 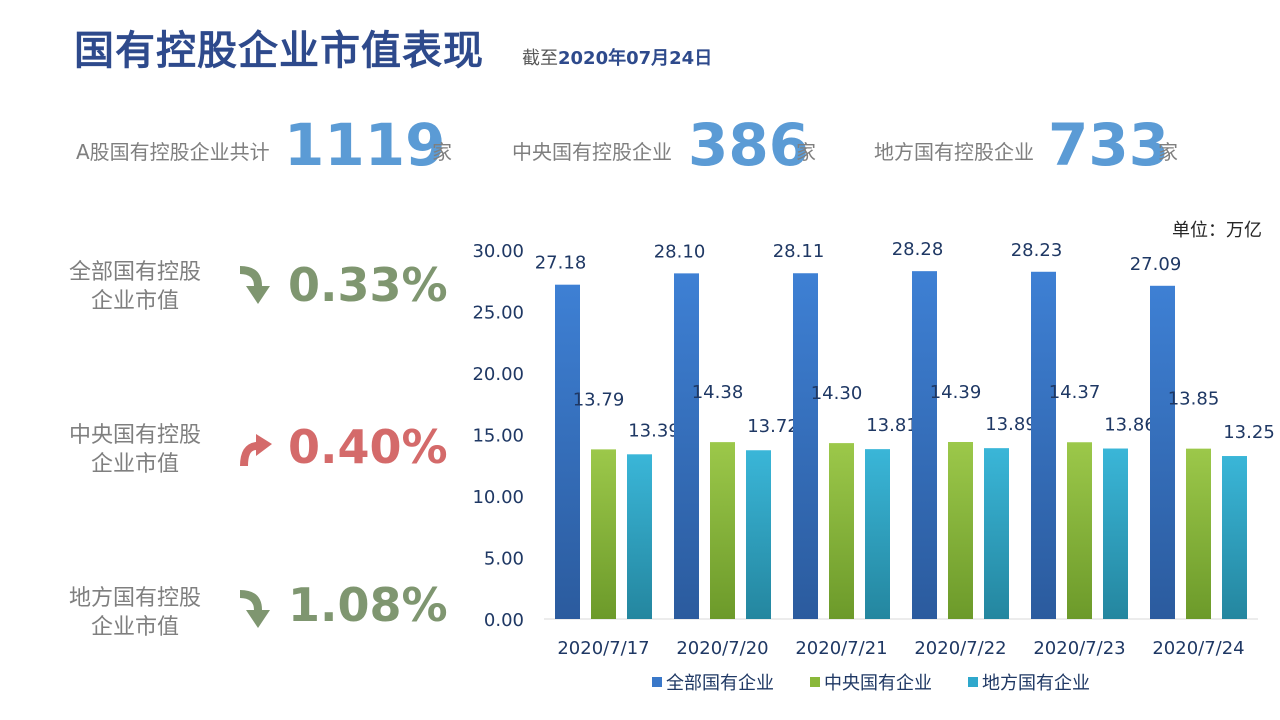 I want to click on stat-central-value: 386, so click(x=749, y=145).